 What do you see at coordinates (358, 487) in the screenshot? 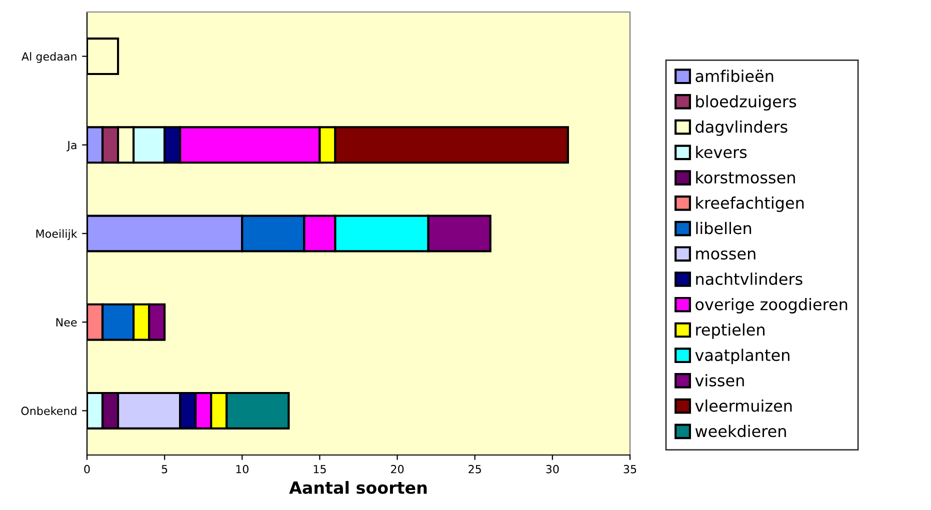
I see `x-axis-title: Aantal soorten` at bounding box center [358, 487].